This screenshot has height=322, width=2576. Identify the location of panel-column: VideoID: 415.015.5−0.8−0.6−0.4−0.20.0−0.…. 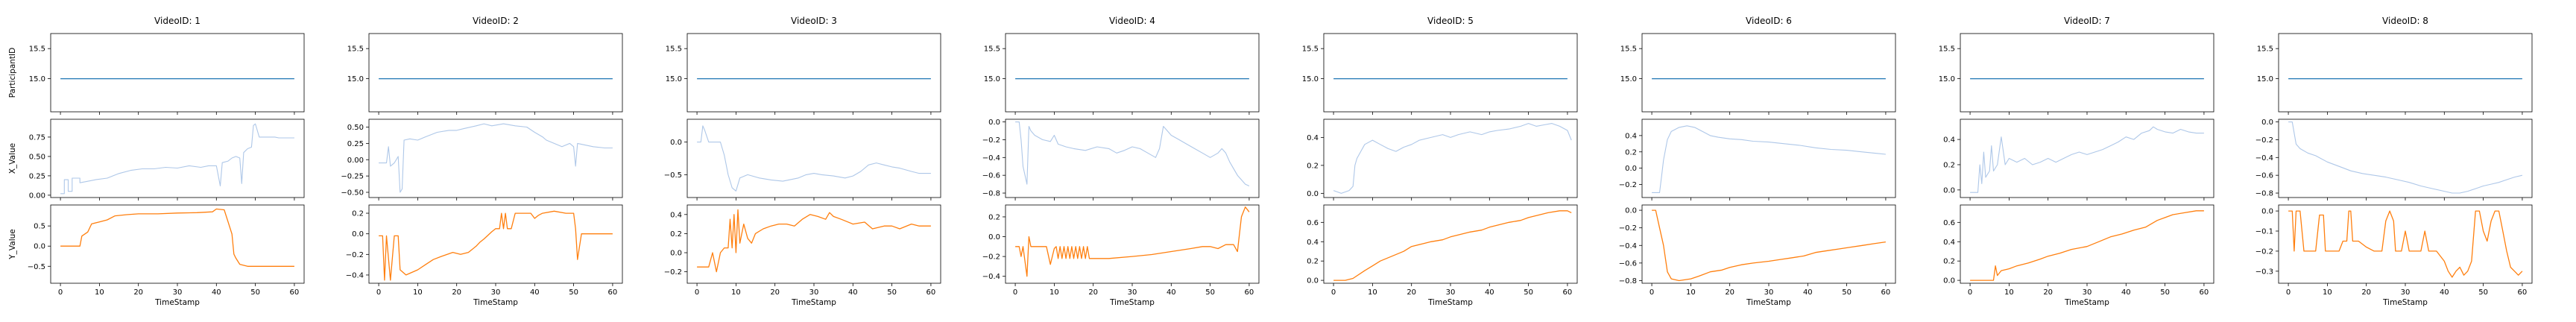
(1121, 161).